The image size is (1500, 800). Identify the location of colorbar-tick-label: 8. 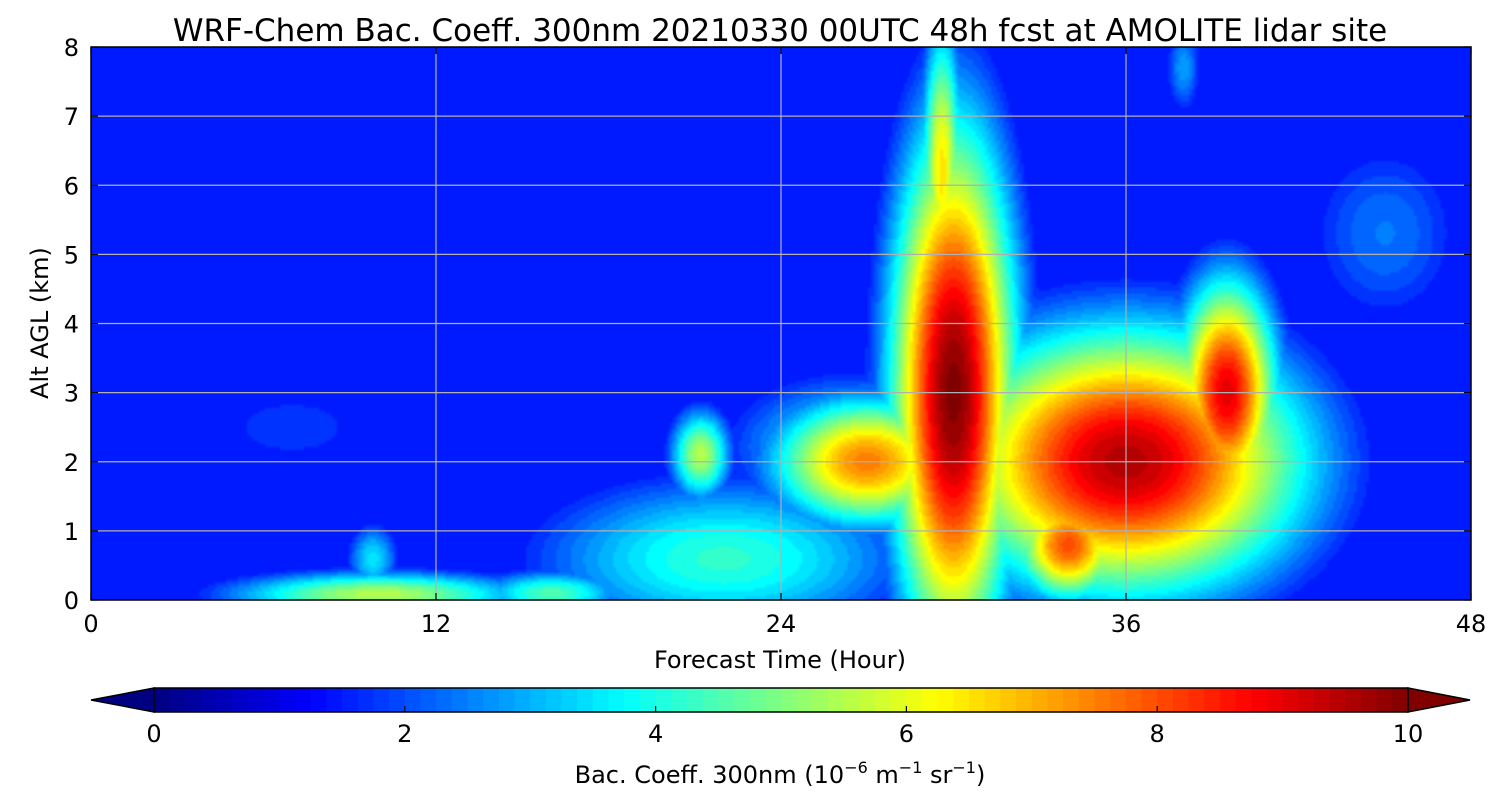
(1157, 734).